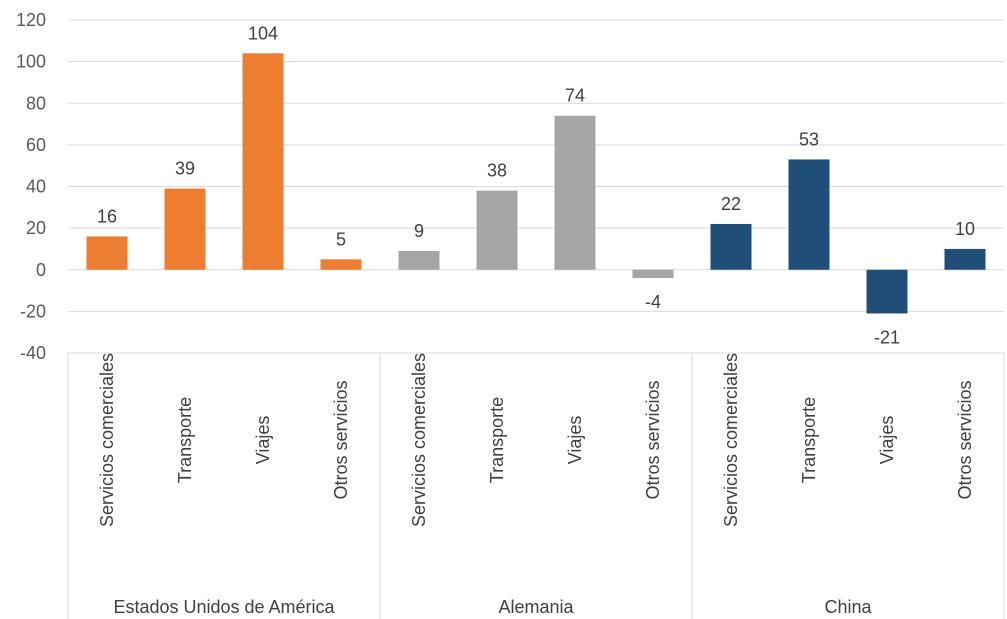 This screenshot has width=1007, height=619. I want to click on data-label: 74, so click(575, 96).